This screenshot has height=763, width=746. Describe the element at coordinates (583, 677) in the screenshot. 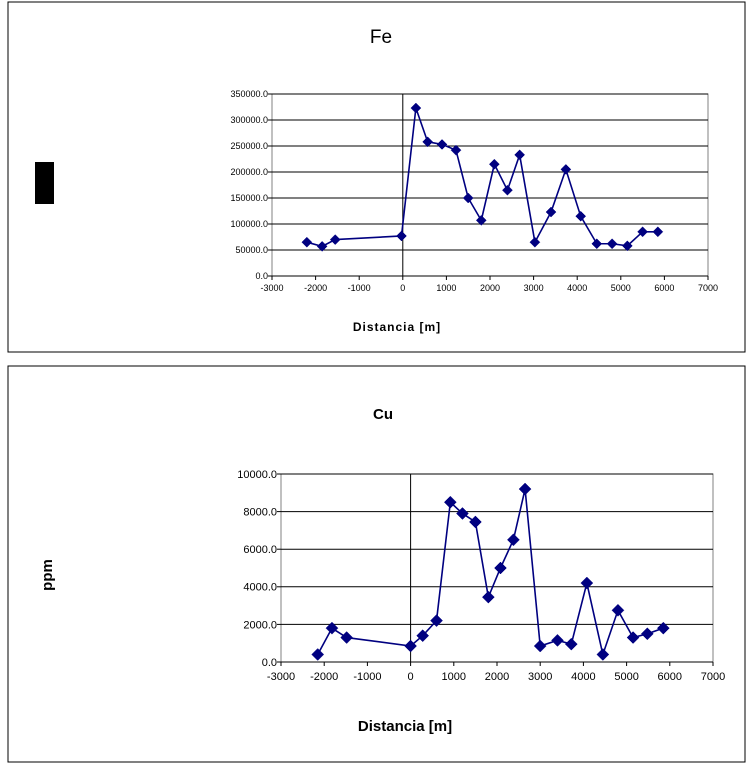

I see `cu-x-tick-label: 4000` at that location.